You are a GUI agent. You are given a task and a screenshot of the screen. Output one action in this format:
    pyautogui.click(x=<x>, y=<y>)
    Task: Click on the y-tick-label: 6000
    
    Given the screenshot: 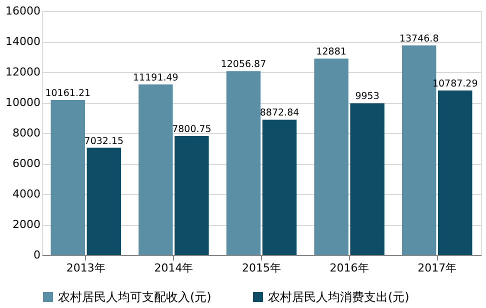 What is the action you would take?
    pyautogui.click(x=26, y=163)
    